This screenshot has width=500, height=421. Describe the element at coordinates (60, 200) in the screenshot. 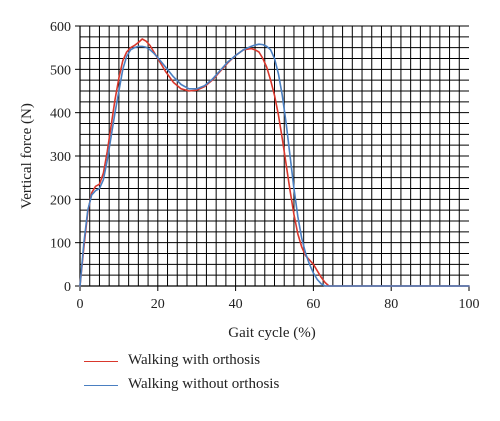

I see `y-tick-label: 200` at that location.